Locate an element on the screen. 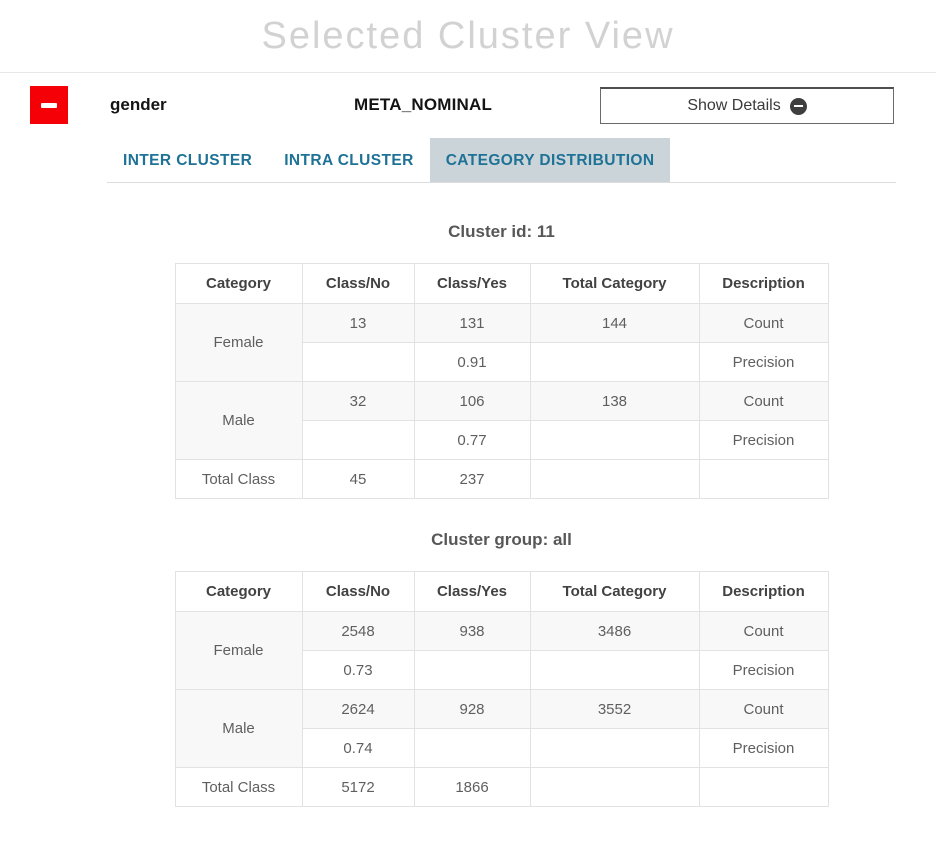 The height and width of the screenshot is (856, 936). cell-class-no: 45 is located at coordinates (358, 479).